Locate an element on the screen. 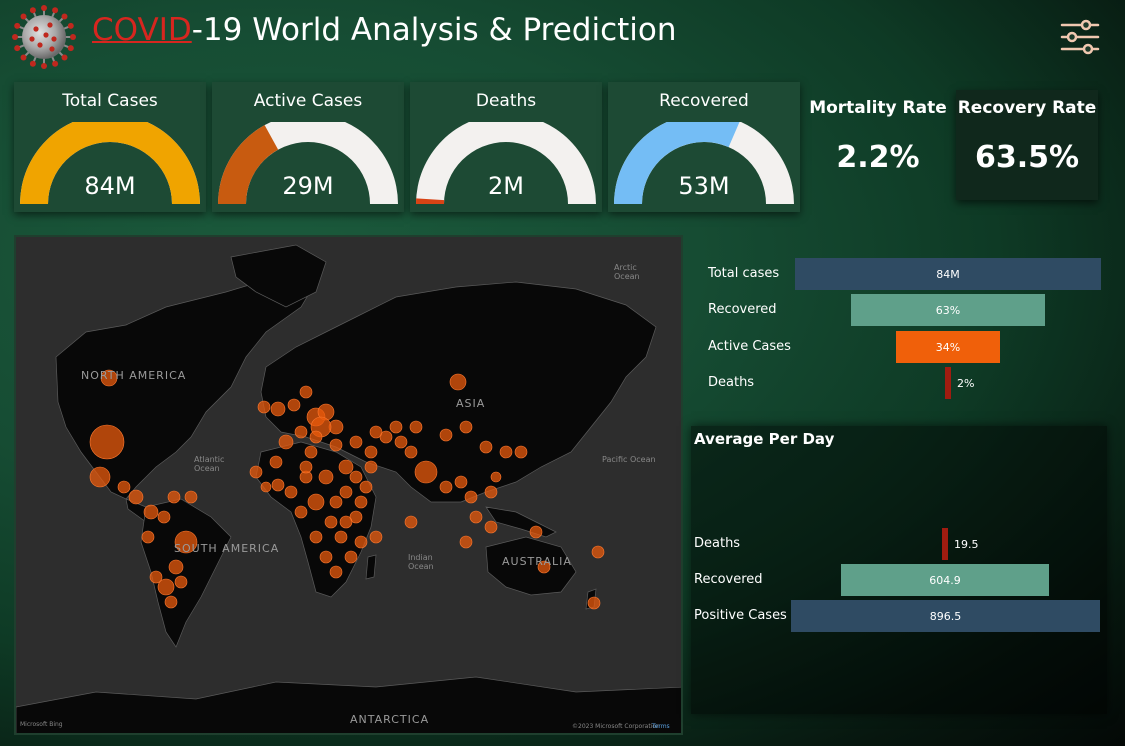 The height and width of the screenshot is (746, 1125). avg-bar-recovered: 604.9 is located at coordinates (945, 580).